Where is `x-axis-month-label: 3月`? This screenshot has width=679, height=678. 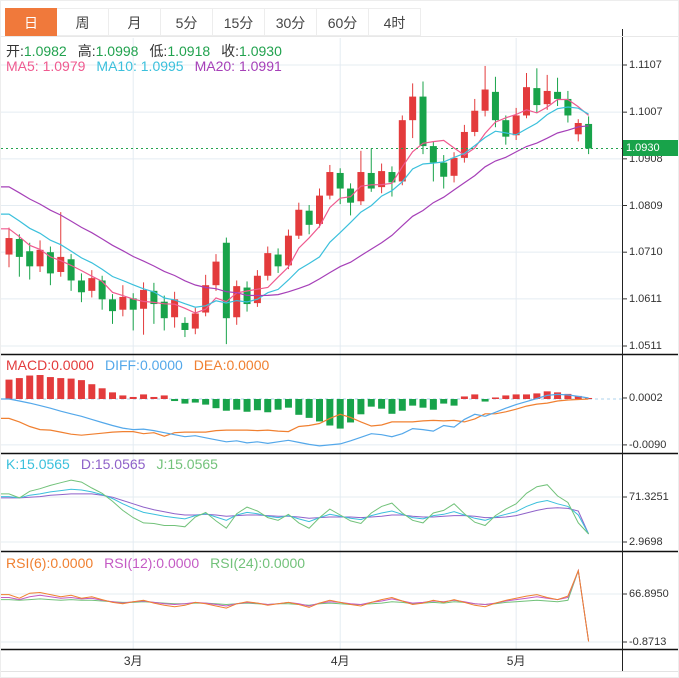 x-axis-month-label: 3月 is located at coordinates (133, 661).